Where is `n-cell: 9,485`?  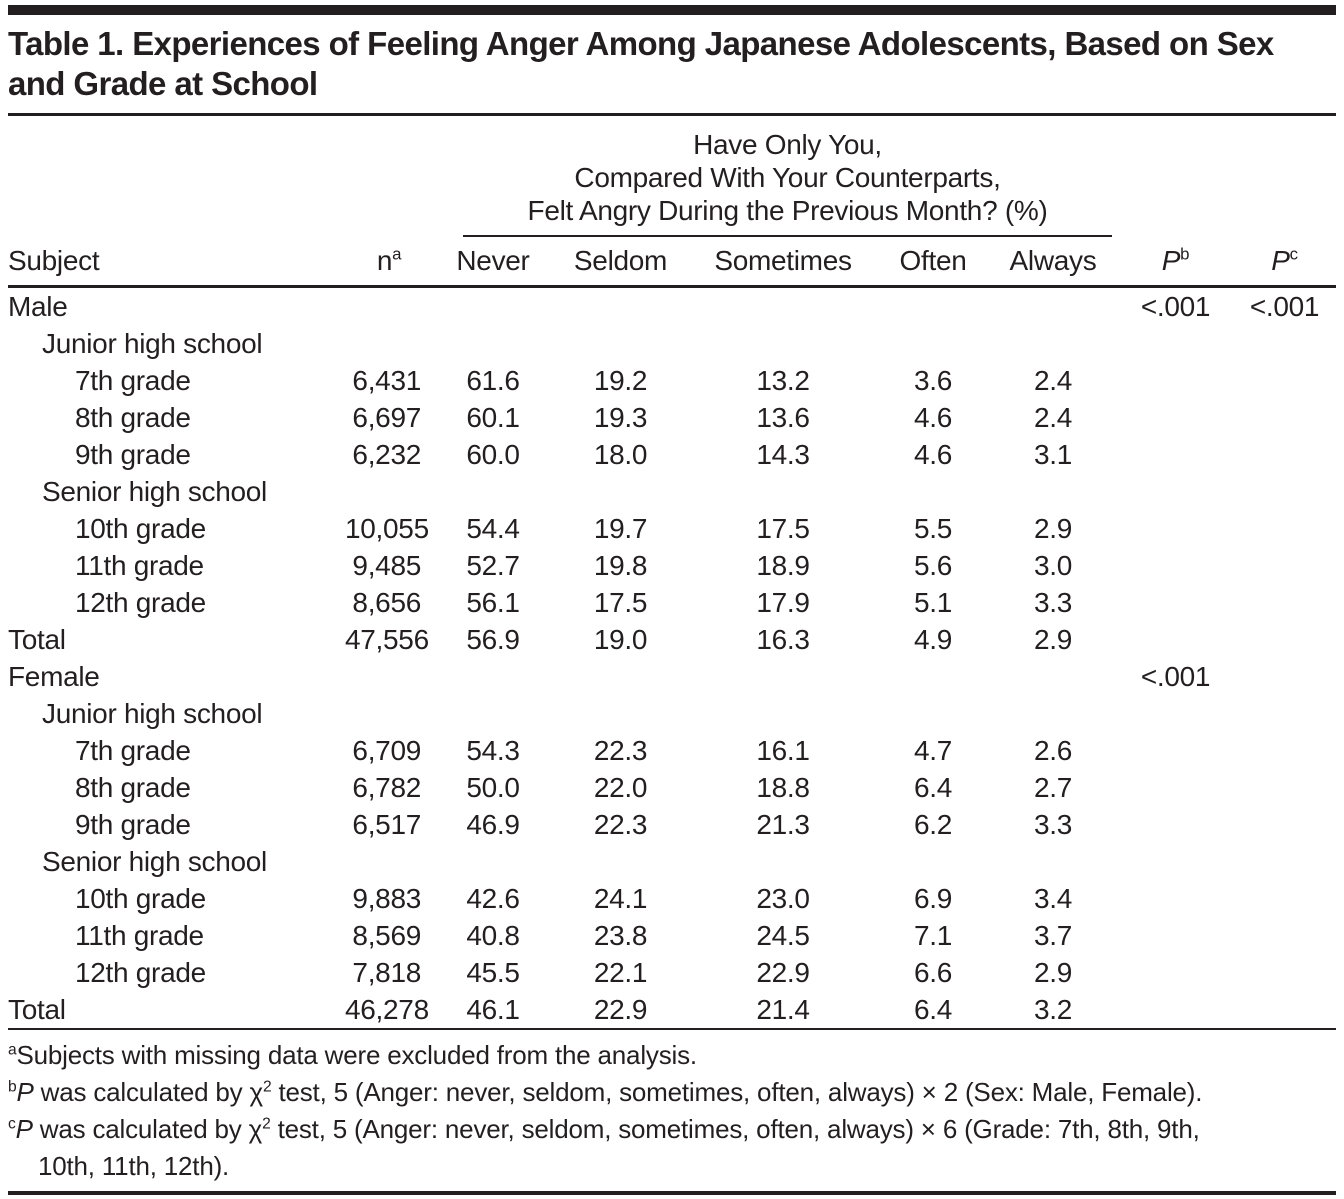 n-cell: 9,485 is located at coordinates (386, 565).